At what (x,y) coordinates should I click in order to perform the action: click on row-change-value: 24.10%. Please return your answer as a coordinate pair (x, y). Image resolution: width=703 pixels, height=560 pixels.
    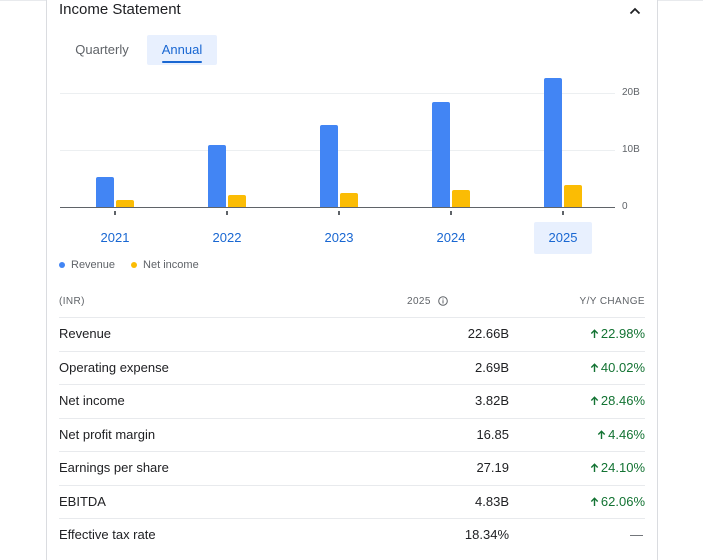
    Looking at the image, I should click on (622, 467).